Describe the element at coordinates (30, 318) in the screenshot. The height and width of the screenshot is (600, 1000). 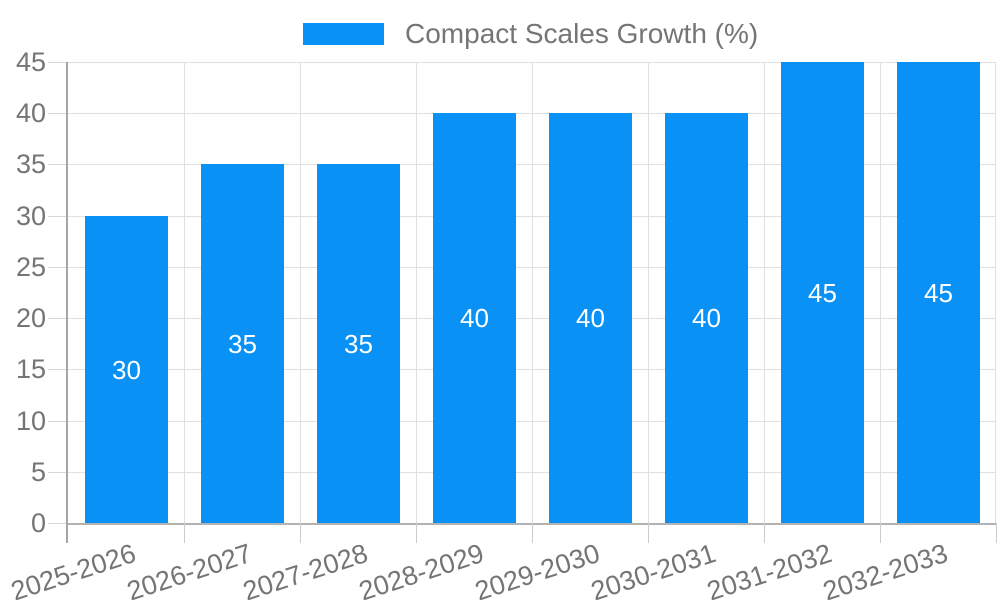
I see `y-axis-tick-label: 20` at that location.